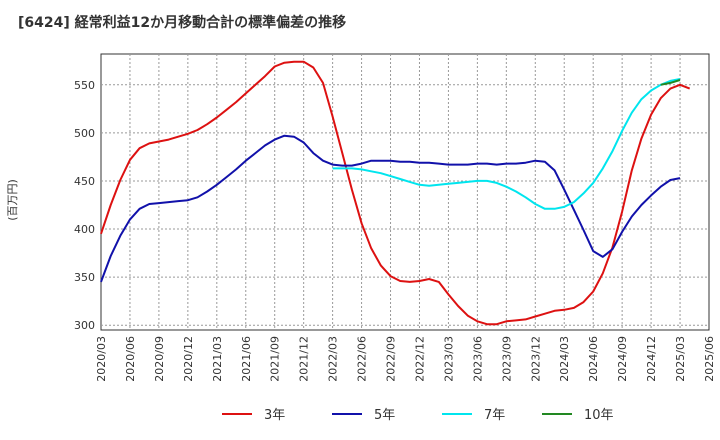  I want to click on x-tick-label: 2020/12, so click(188, 359).